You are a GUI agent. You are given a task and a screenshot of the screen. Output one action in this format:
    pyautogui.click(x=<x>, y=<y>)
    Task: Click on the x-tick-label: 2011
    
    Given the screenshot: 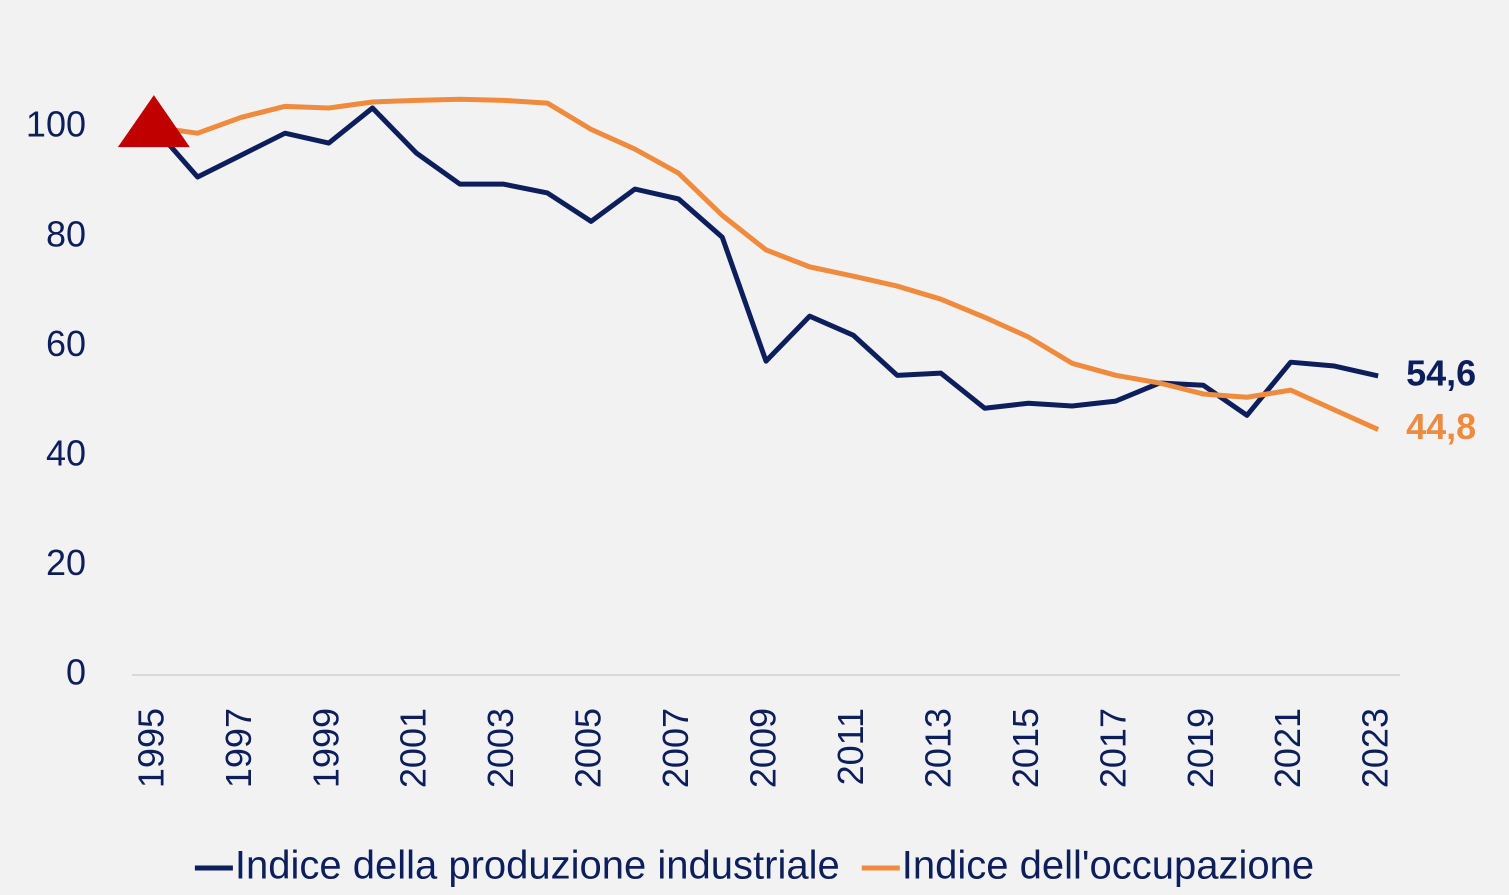 What is the action you would take?
    pyautogui.click(x=850, y=746)
    